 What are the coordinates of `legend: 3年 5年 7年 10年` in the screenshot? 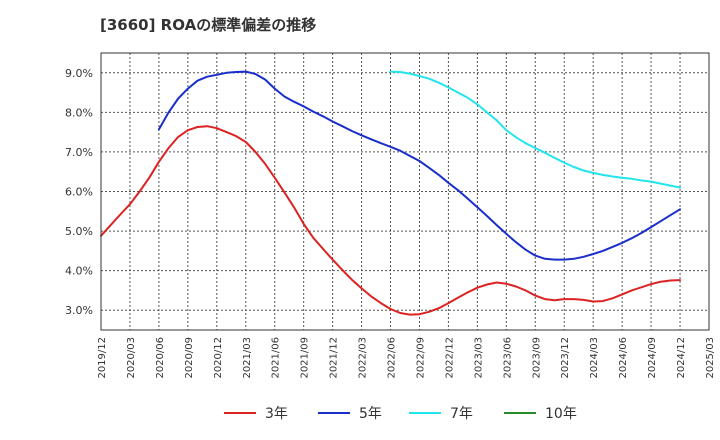 It's located at (400, 414).